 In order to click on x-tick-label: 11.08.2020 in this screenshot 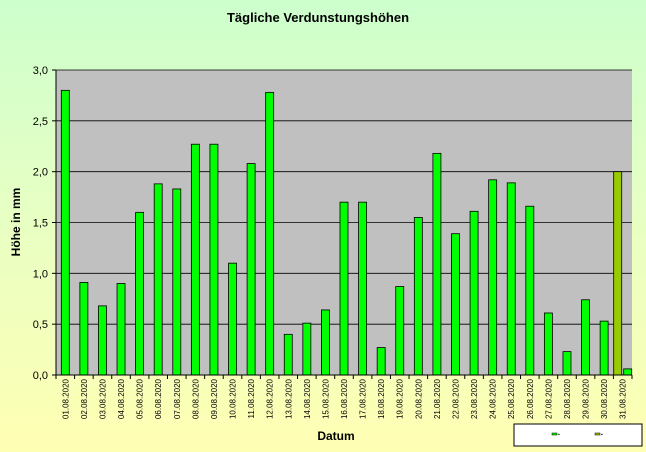, I will do `click(251, 398)`.